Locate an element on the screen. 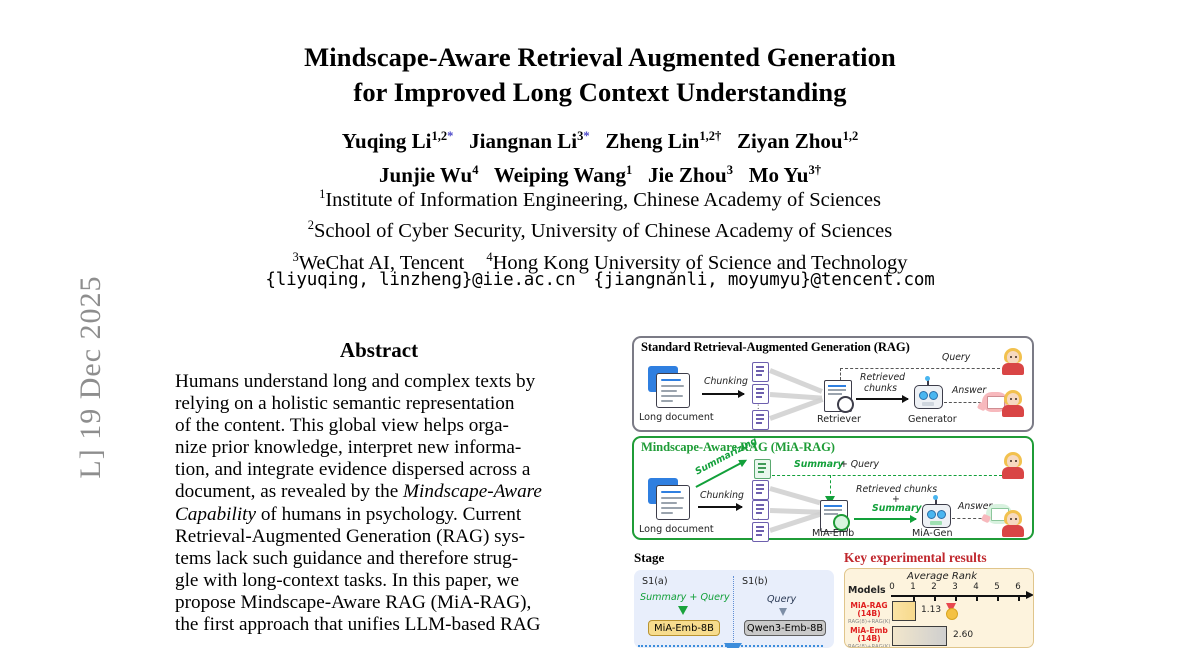 The height and width of the screenshot is (648, 1200). abstract-line: propose Mindscape-Aware RAG (MiA-RAG), is located at coordinates (353, 602).